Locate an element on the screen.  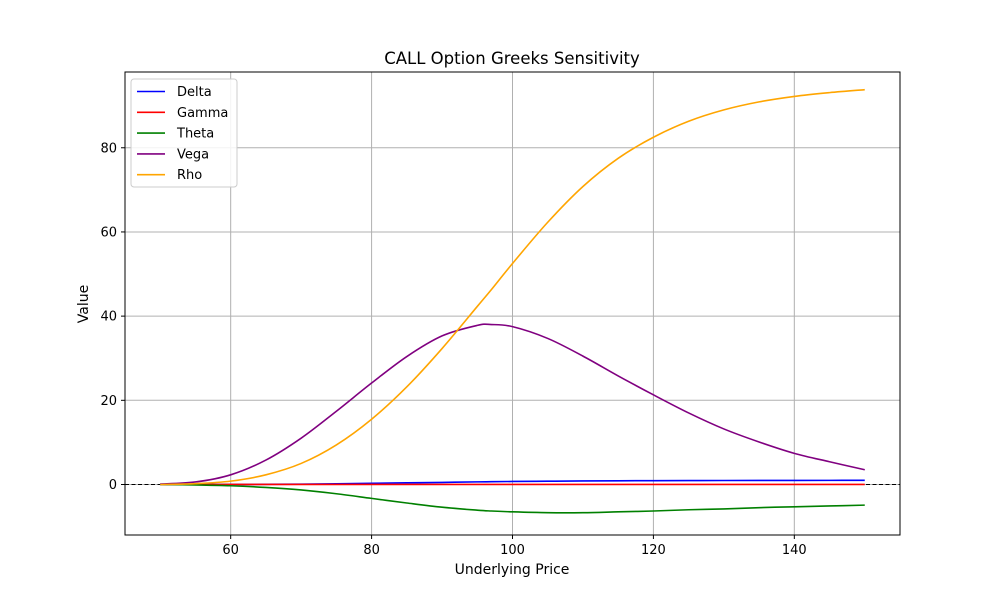
y-tick-label: 0 is located at coordinates (113, 485).